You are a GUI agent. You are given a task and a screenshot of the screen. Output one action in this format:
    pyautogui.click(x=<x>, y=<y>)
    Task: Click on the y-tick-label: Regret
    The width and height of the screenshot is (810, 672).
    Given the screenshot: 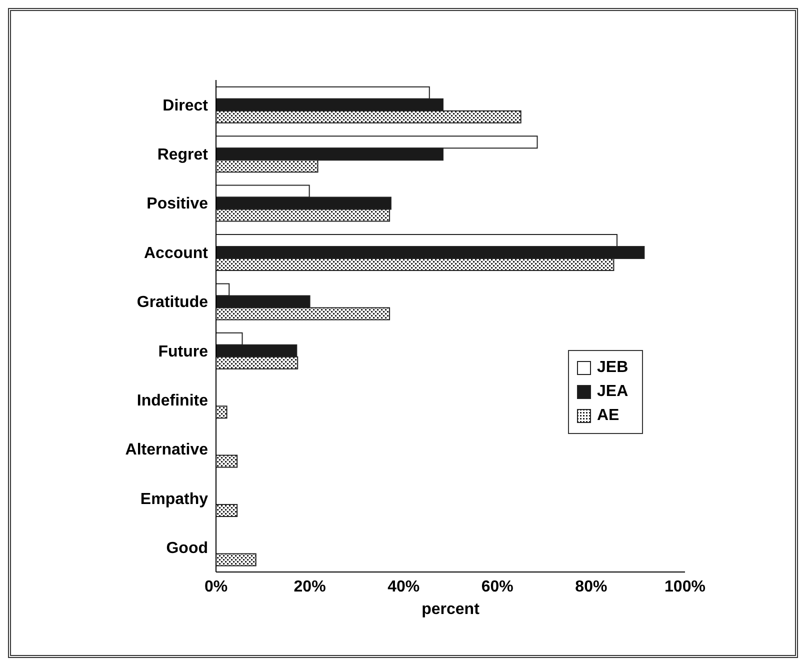 What is the action you would take?
    pyautogui.click(x=183, y=155)
    